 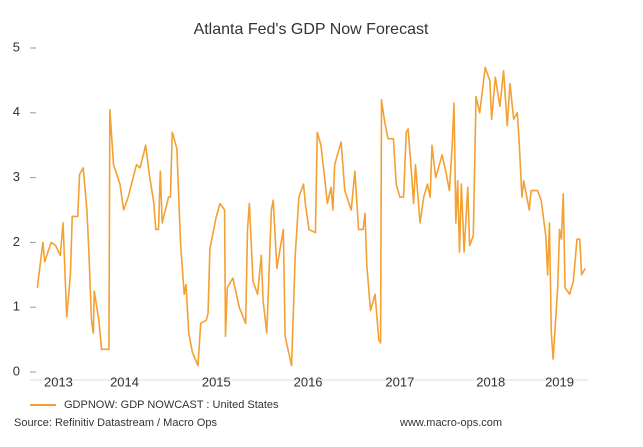 I want to click on chart-title: Atlanta Fed's GDP Now Forecast, so click(x=311, y=29).